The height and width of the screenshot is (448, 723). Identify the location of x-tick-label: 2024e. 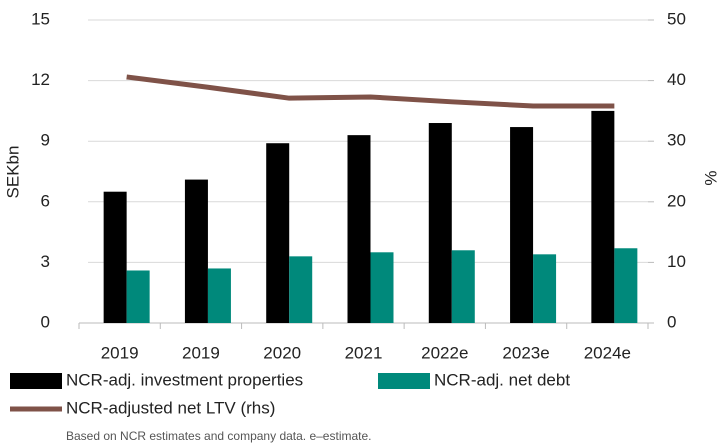
(607, 352).